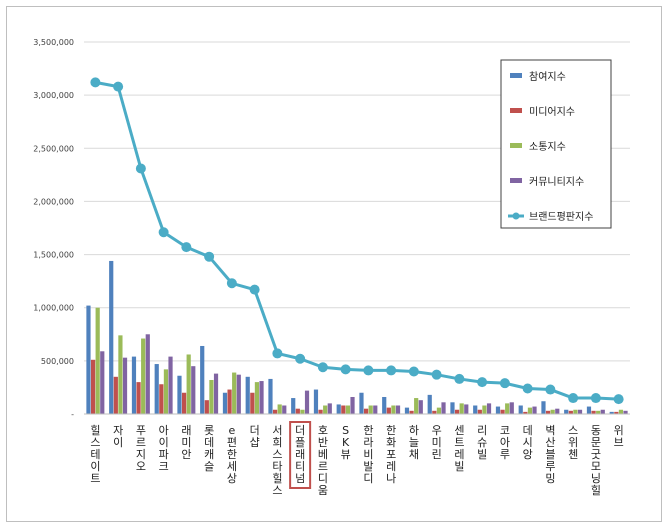 This screenshot has width=670, height=529. What do you see at coordinates (111, 337) in the screenshot?
I see `bar-참여지수-자이` at bounding box center [111, 337].